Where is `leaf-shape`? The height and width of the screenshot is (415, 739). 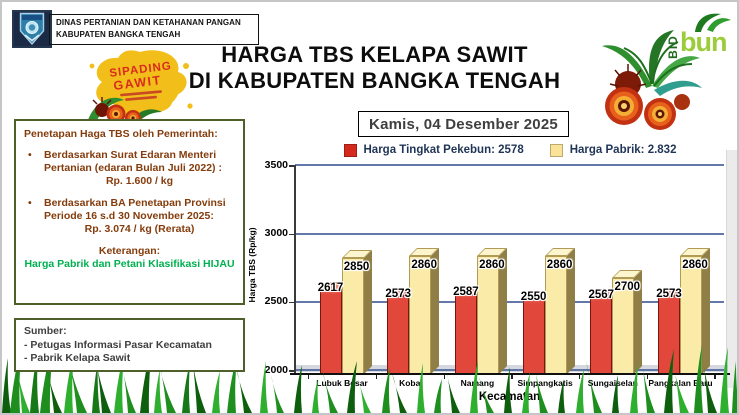 leaf-shape is located at coordinates (106, 109).